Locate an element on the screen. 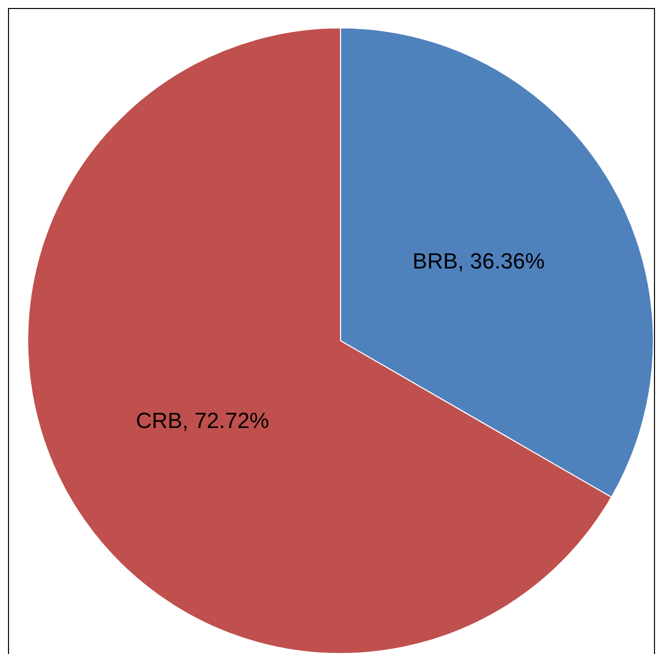  slice-label: CRB, 72.72% is located at coordinates (203, 420).